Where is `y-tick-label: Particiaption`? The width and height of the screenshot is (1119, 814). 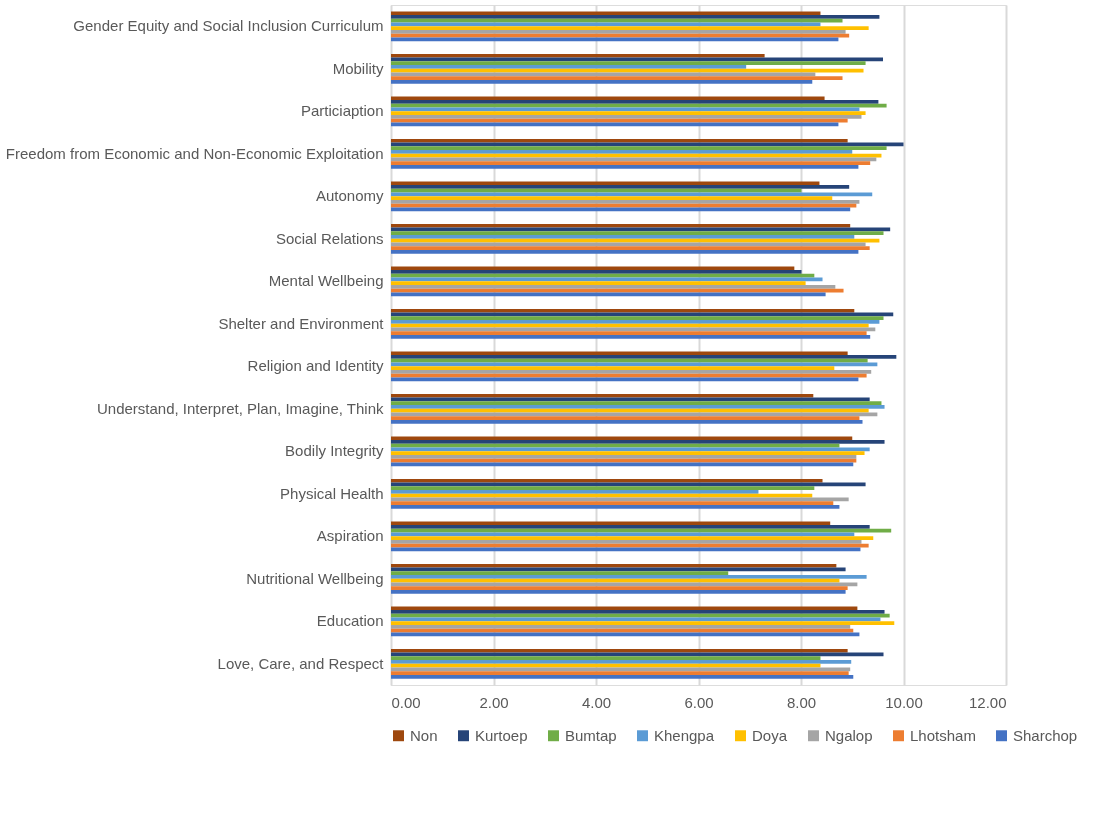 y-tick-label: Particiaption is located at coordinates (342, 111).